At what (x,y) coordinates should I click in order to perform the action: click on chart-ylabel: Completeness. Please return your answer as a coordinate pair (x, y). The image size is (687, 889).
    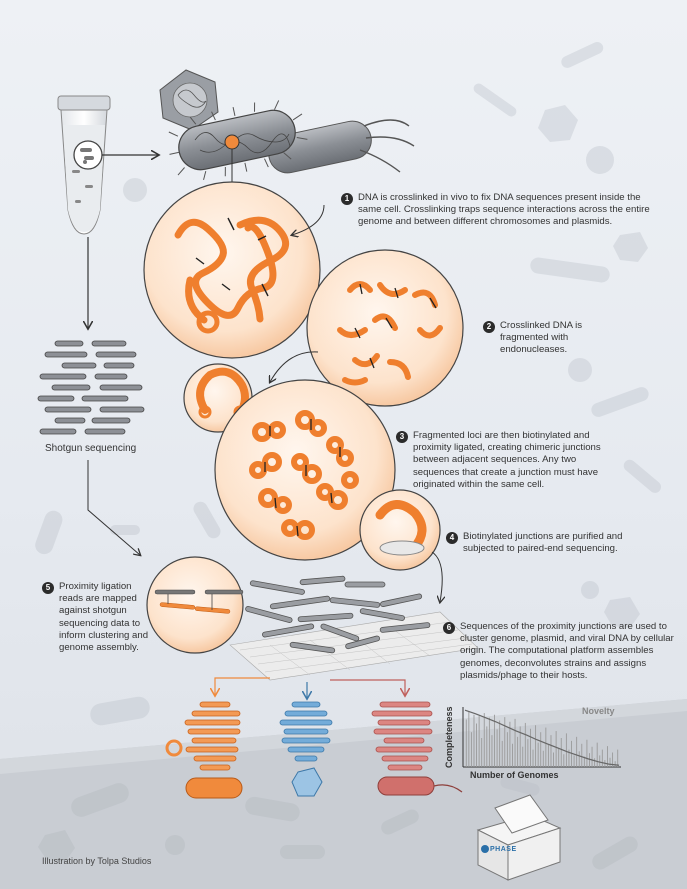
    Looking at the image, I should click on (449, 737).